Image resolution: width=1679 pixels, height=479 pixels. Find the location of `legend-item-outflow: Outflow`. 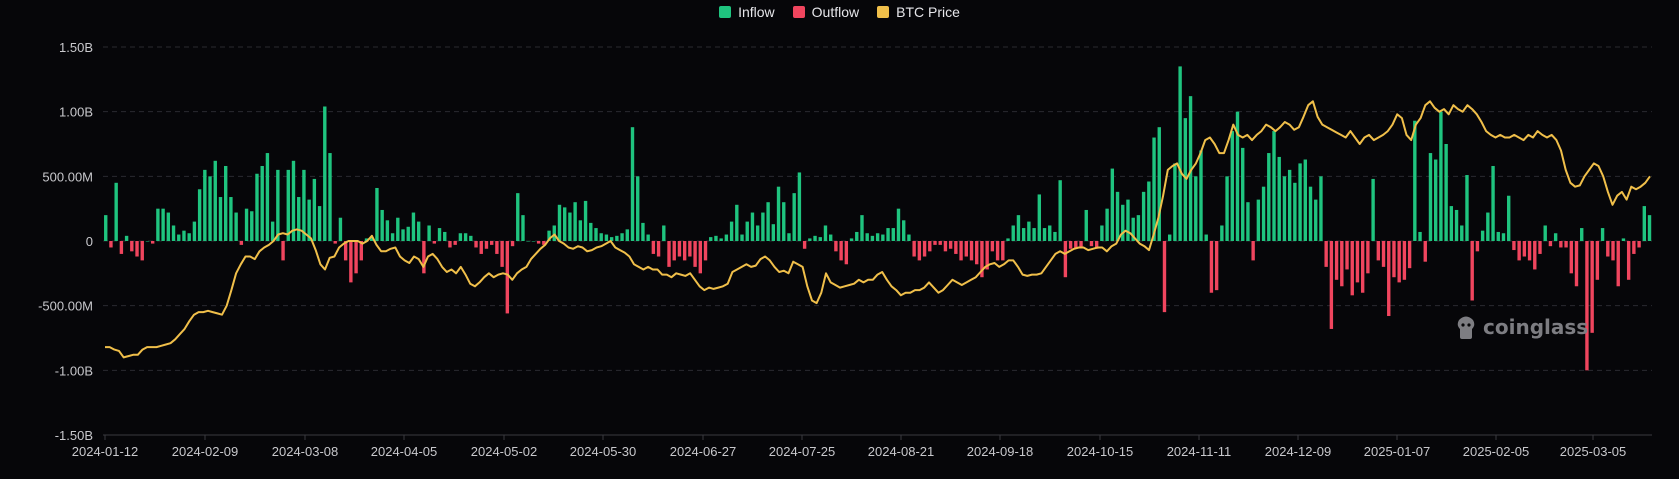

legend-item-outflow: Outflow is located at coordinates (825, 12).